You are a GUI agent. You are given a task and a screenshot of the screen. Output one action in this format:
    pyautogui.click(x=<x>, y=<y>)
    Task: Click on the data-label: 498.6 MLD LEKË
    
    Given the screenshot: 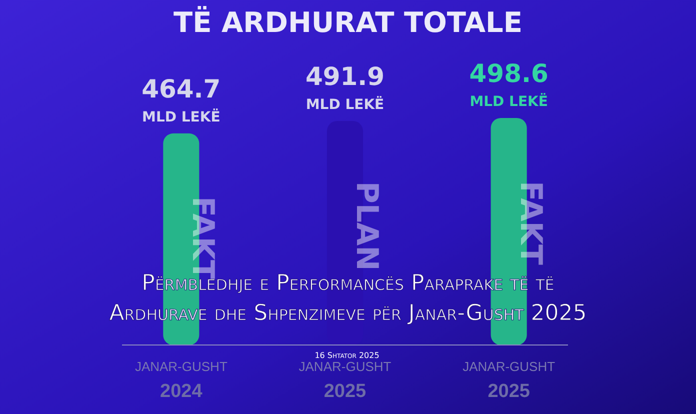 What is the action you would take?
    pyautogui.click(x=508, y=84)
    